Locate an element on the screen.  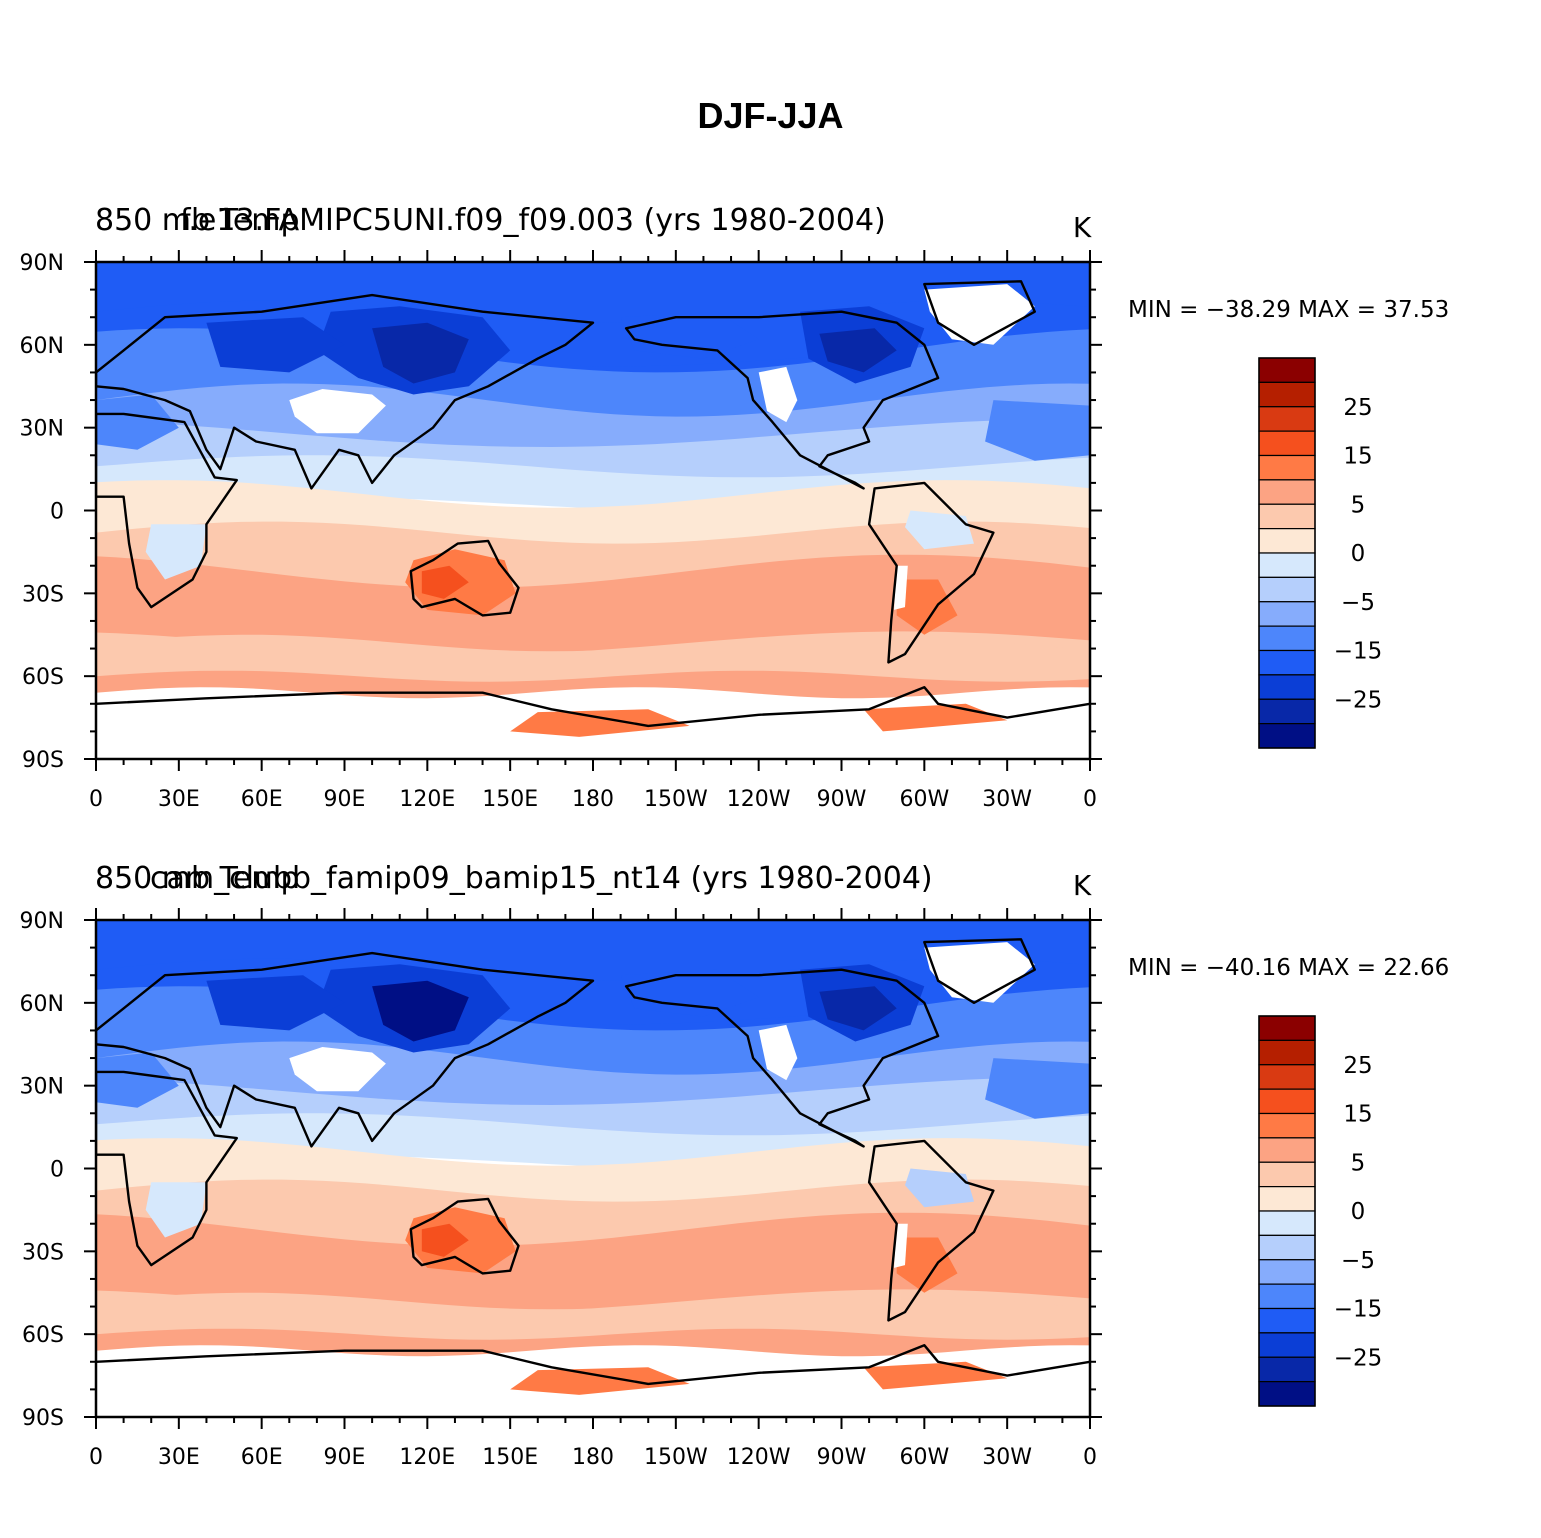
warm-antarctic-ross is located at coordinates (600, 1381).